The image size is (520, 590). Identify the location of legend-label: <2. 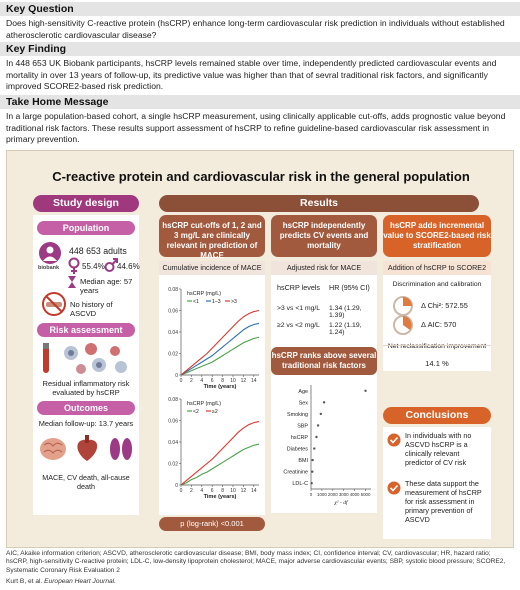
(196, 412).